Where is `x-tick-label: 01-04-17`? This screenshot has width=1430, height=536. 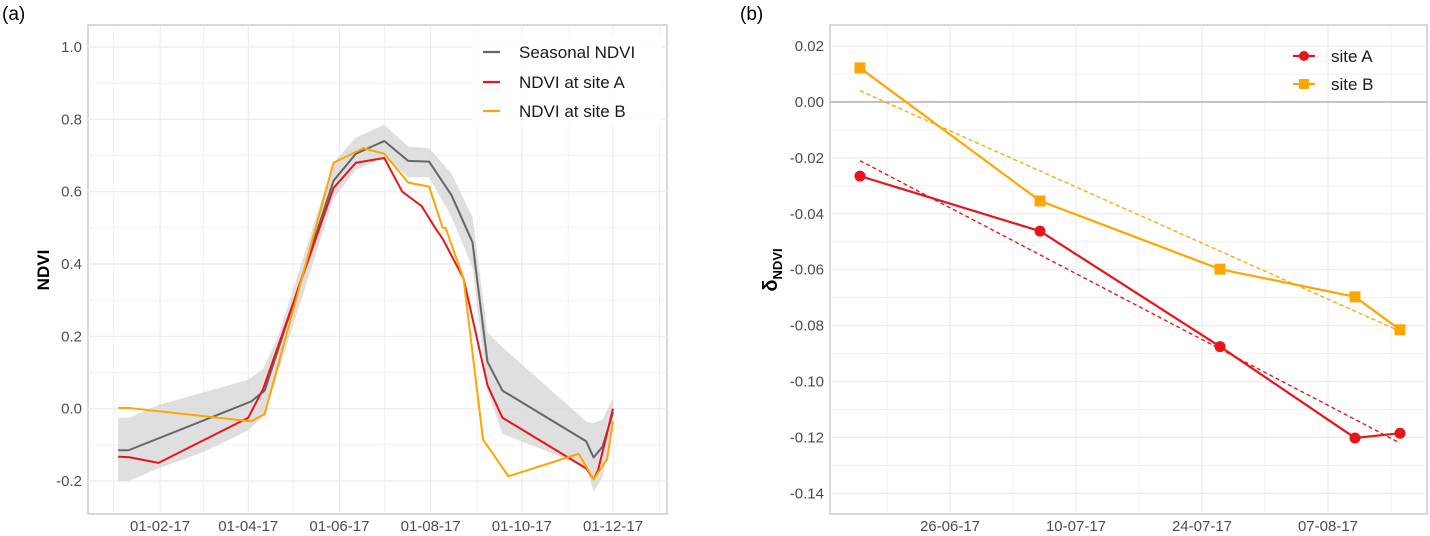
x-tick-label: 01-04-17 is located at coordinates (248, 526).